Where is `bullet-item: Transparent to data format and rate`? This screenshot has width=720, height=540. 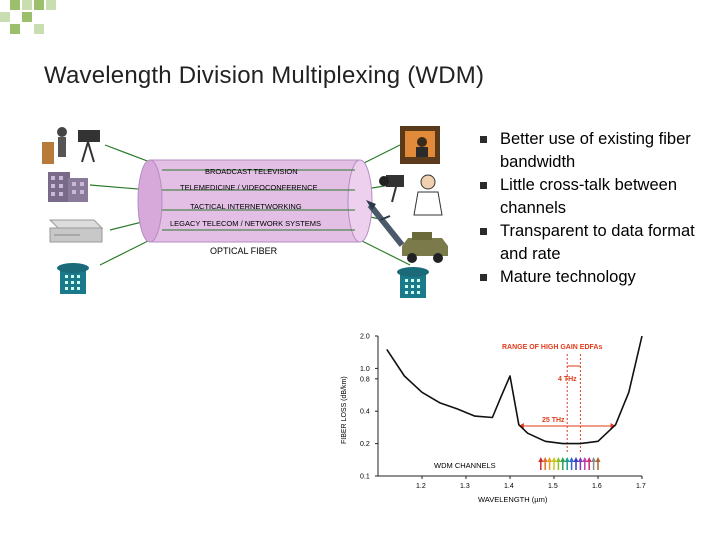 bullet-item: Transparent to data format and rate is located at coordinates (595, 243).